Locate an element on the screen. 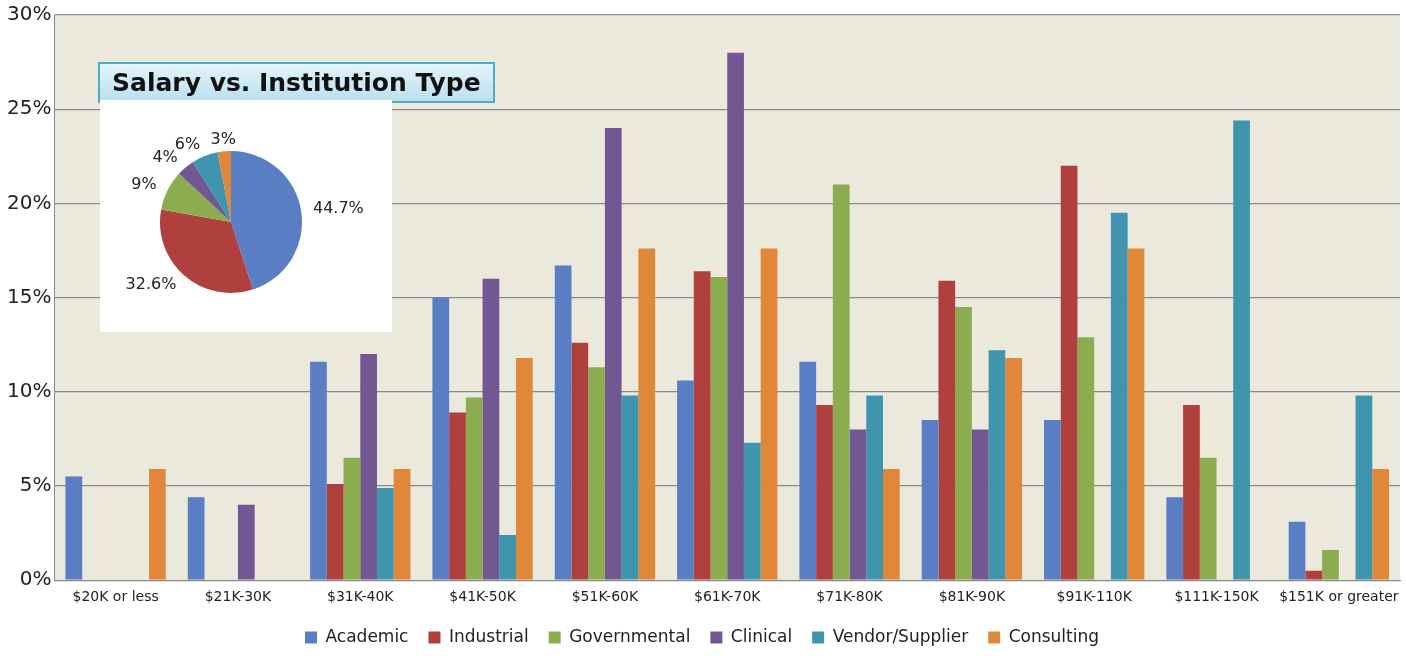  x-tick-label: $71K-80K is located at coordinates (850, 596).